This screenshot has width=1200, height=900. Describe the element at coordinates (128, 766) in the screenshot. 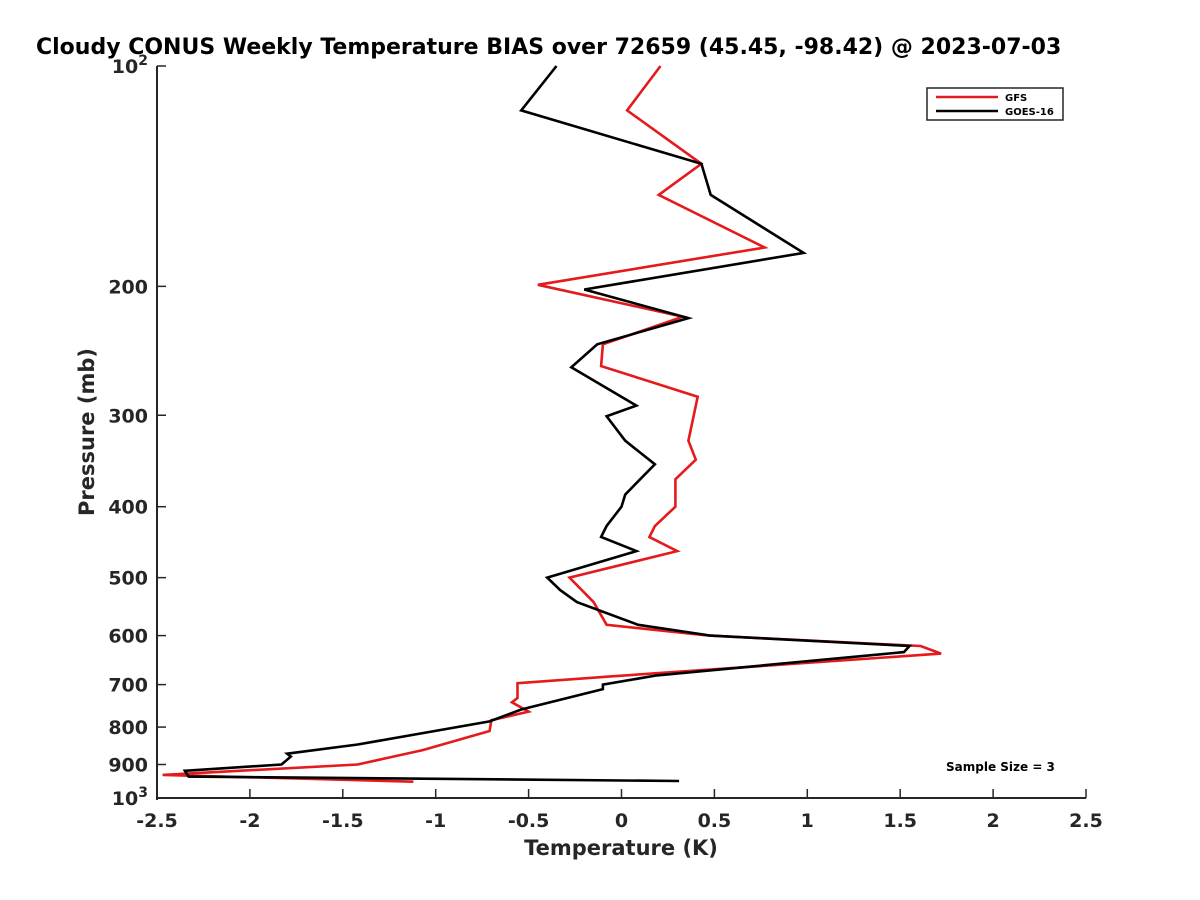

I see `y-tick-label: 900` at that location.